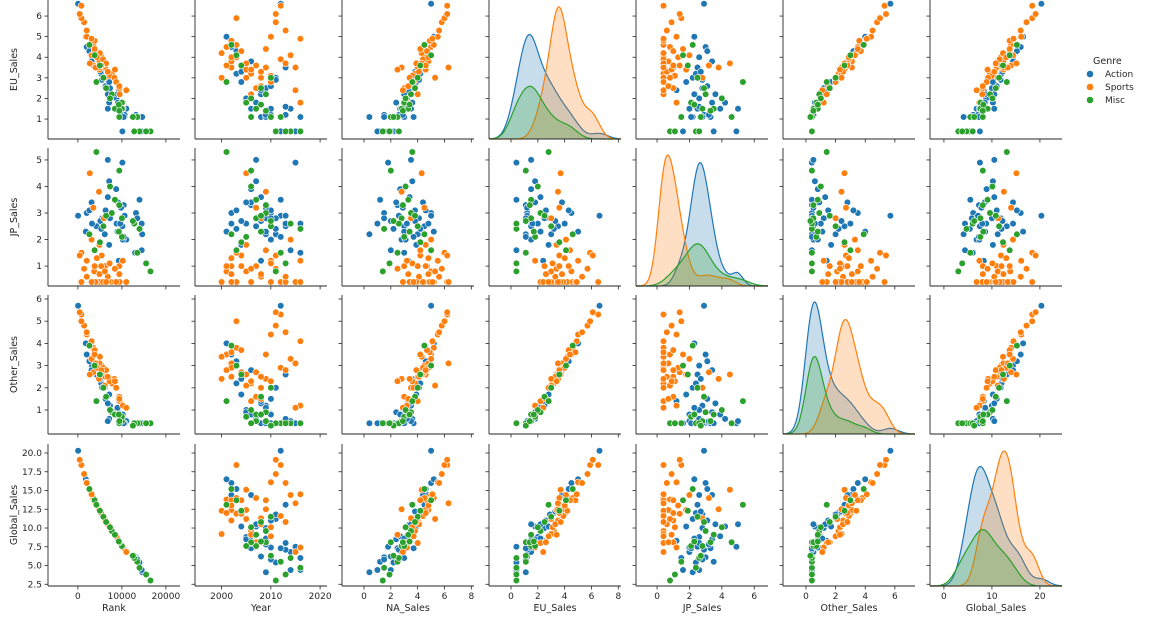 The image size is (1150, 621). Describe the element at coordinates (1090, 87) in the screenshot. I see `legend-marker-sports` at that location.